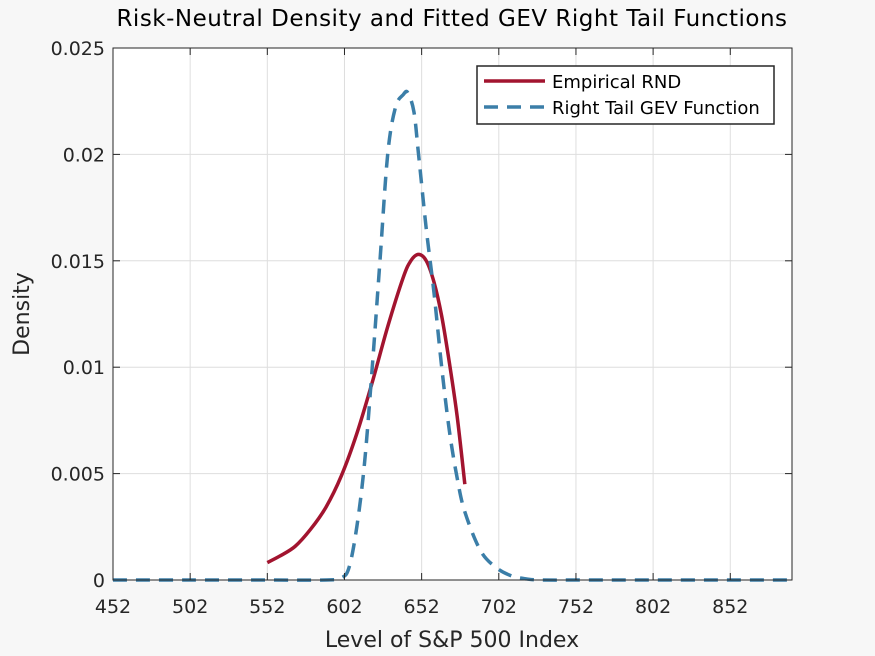 Image resolution: width=875 pixels, height=656 pixels. I want to click on x-axis-title: Level of S&P 500 Index, so click(452, 640).